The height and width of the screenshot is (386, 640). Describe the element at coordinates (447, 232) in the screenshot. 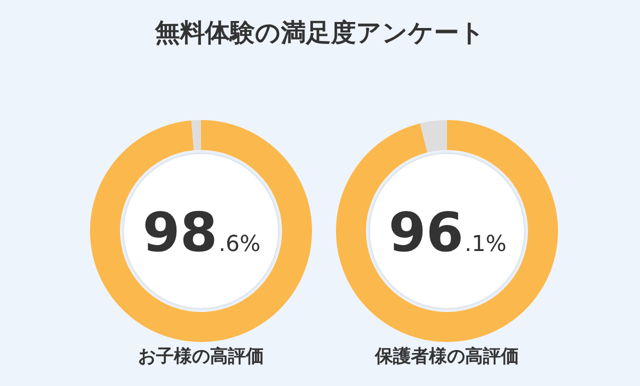

I see `data-label: 96.1%` at that location.